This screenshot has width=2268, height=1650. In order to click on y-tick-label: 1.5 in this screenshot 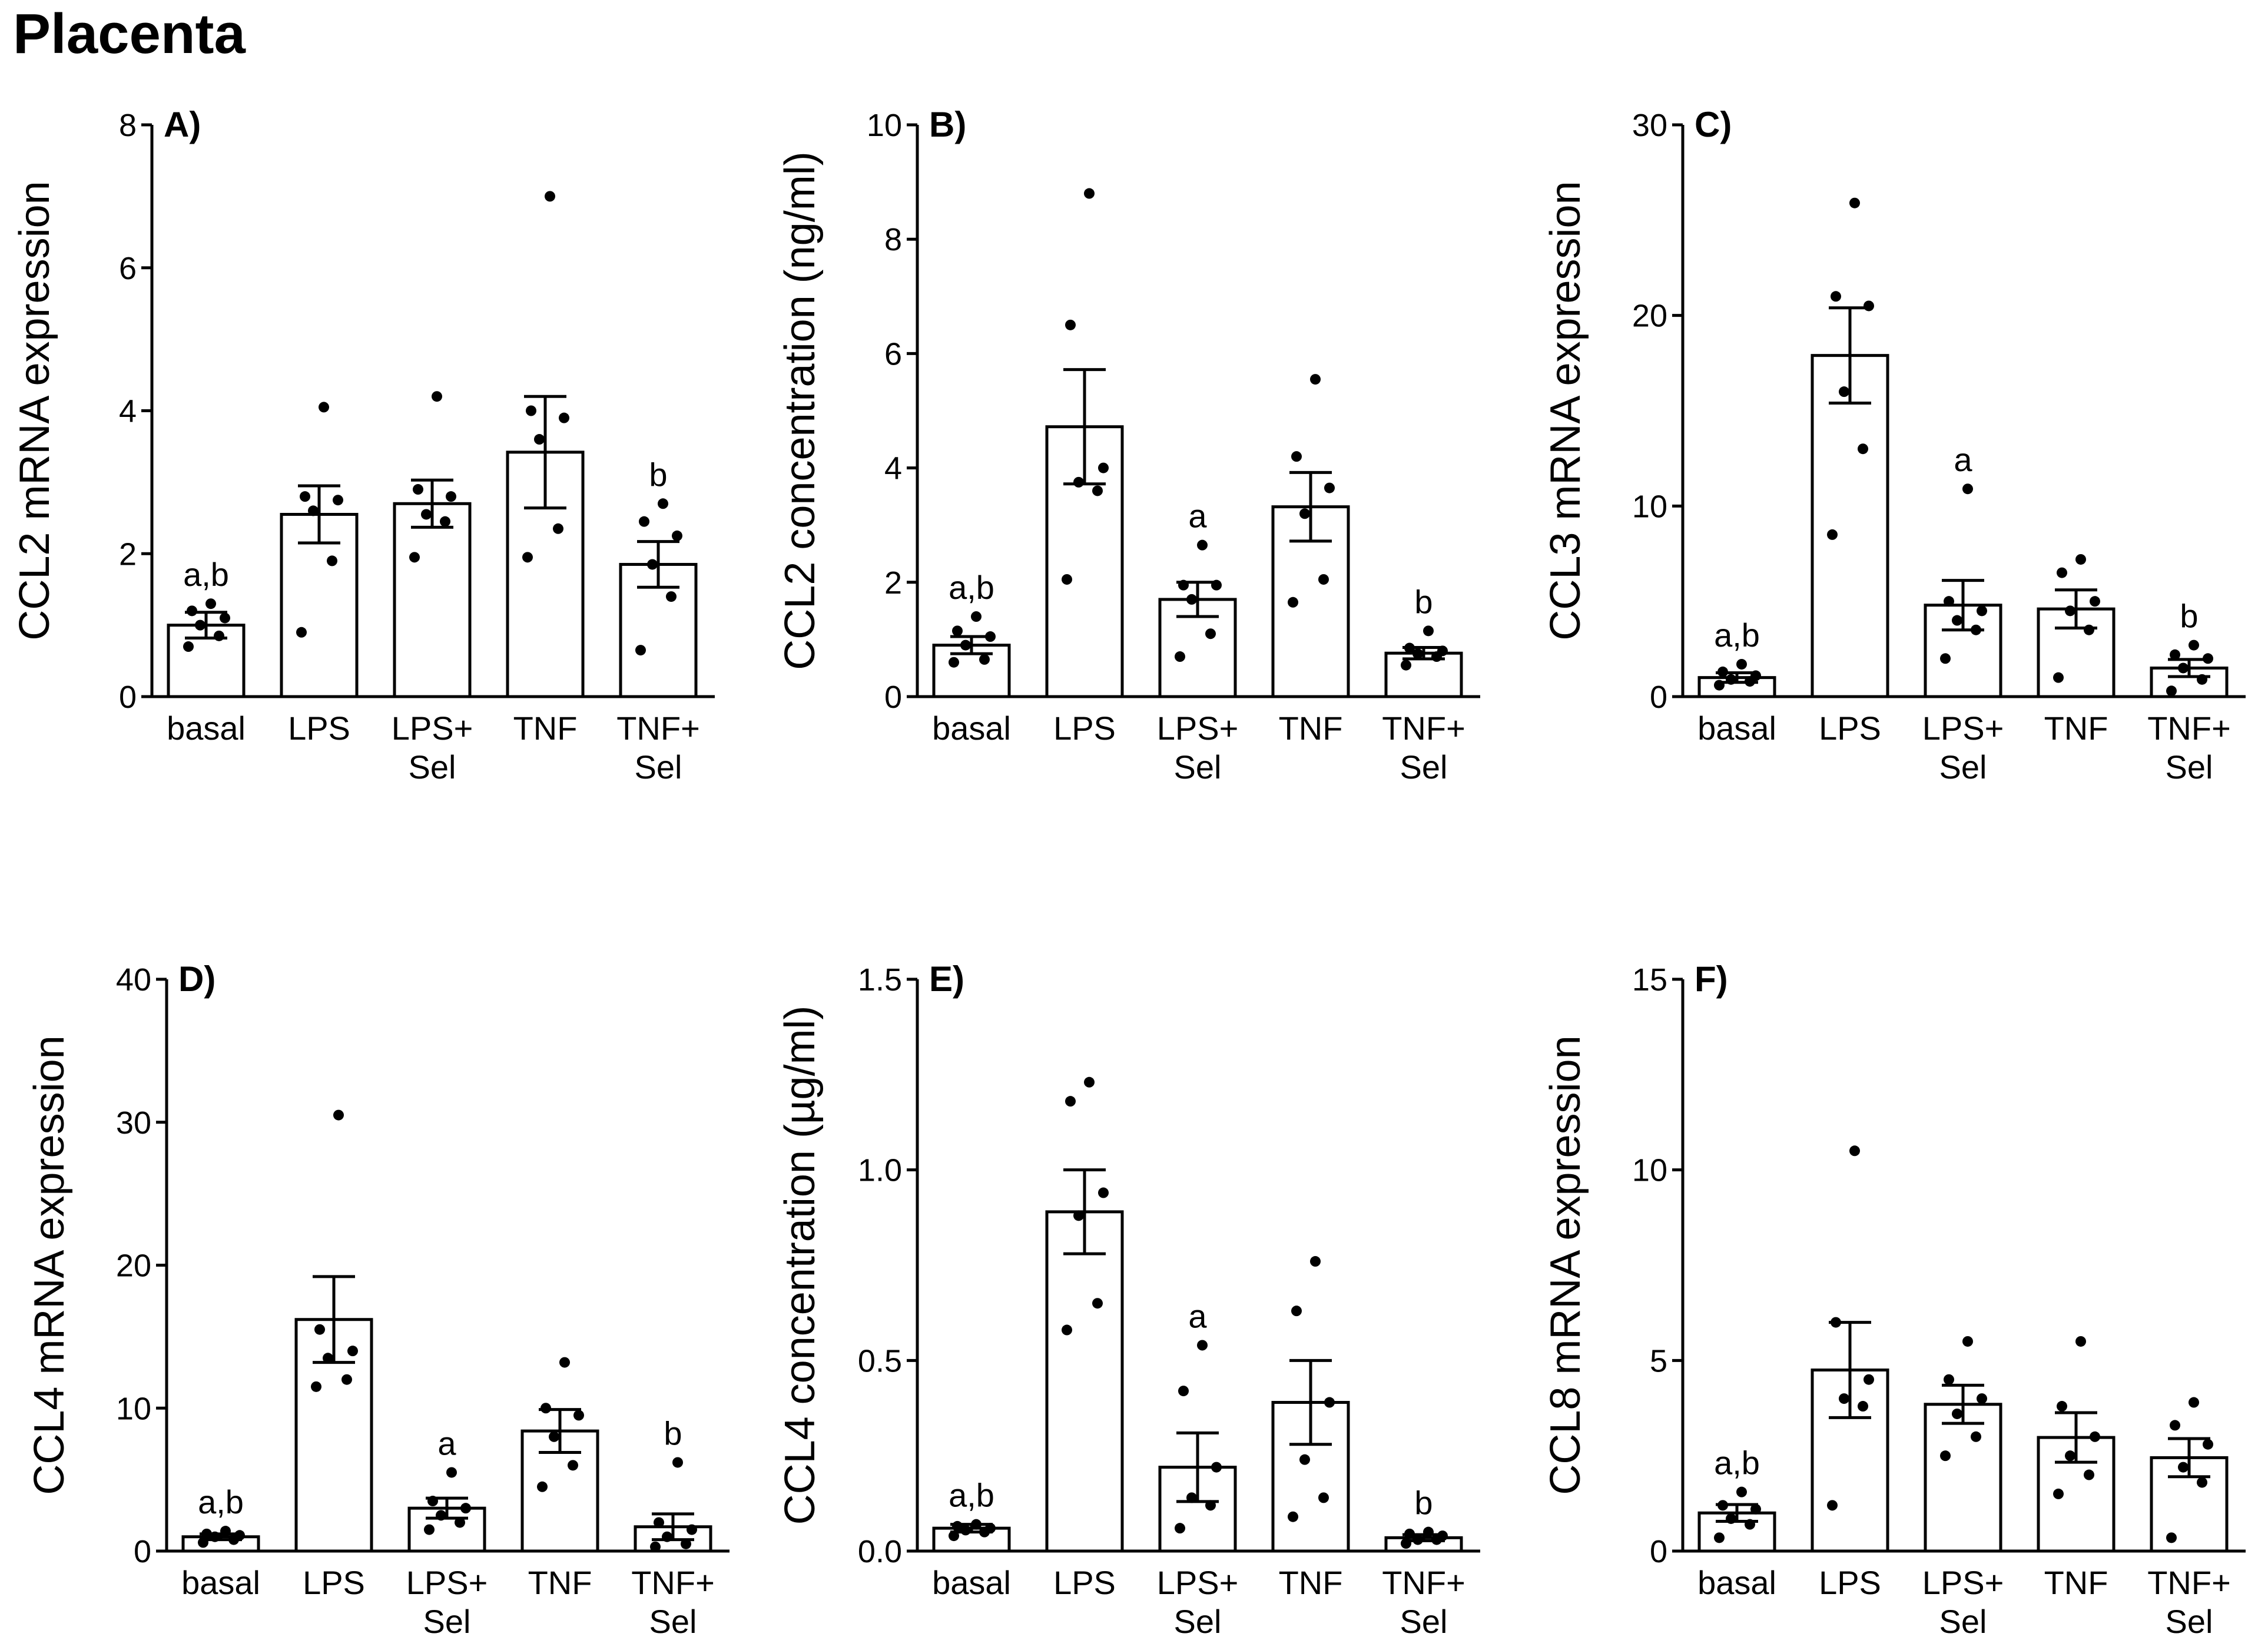, I will do `click(880, 980)`.